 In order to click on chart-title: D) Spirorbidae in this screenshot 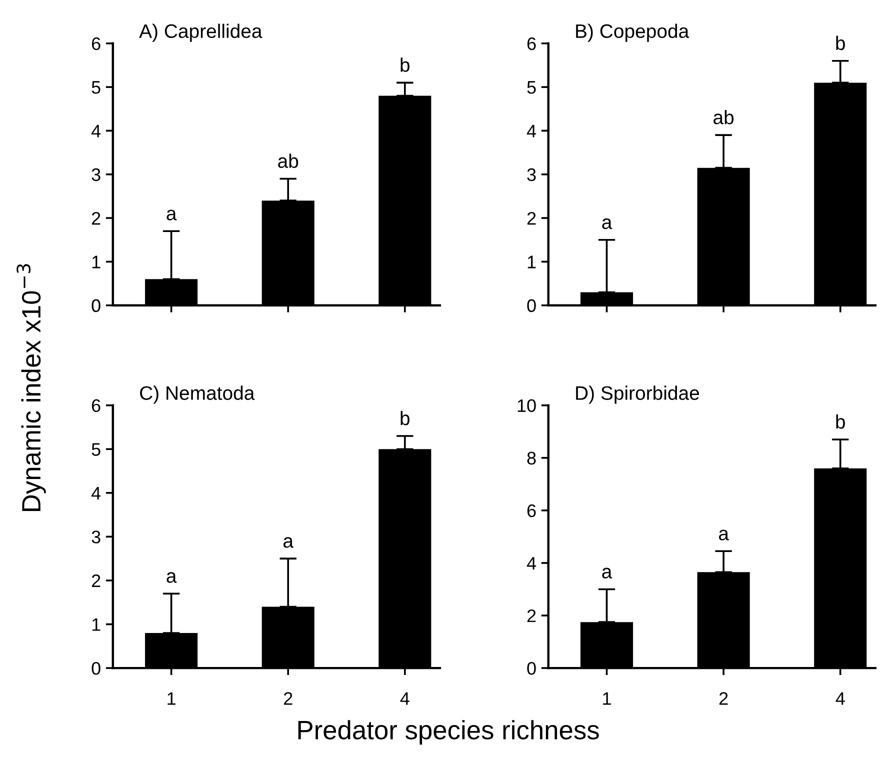, I will do `click(638, 395)`.